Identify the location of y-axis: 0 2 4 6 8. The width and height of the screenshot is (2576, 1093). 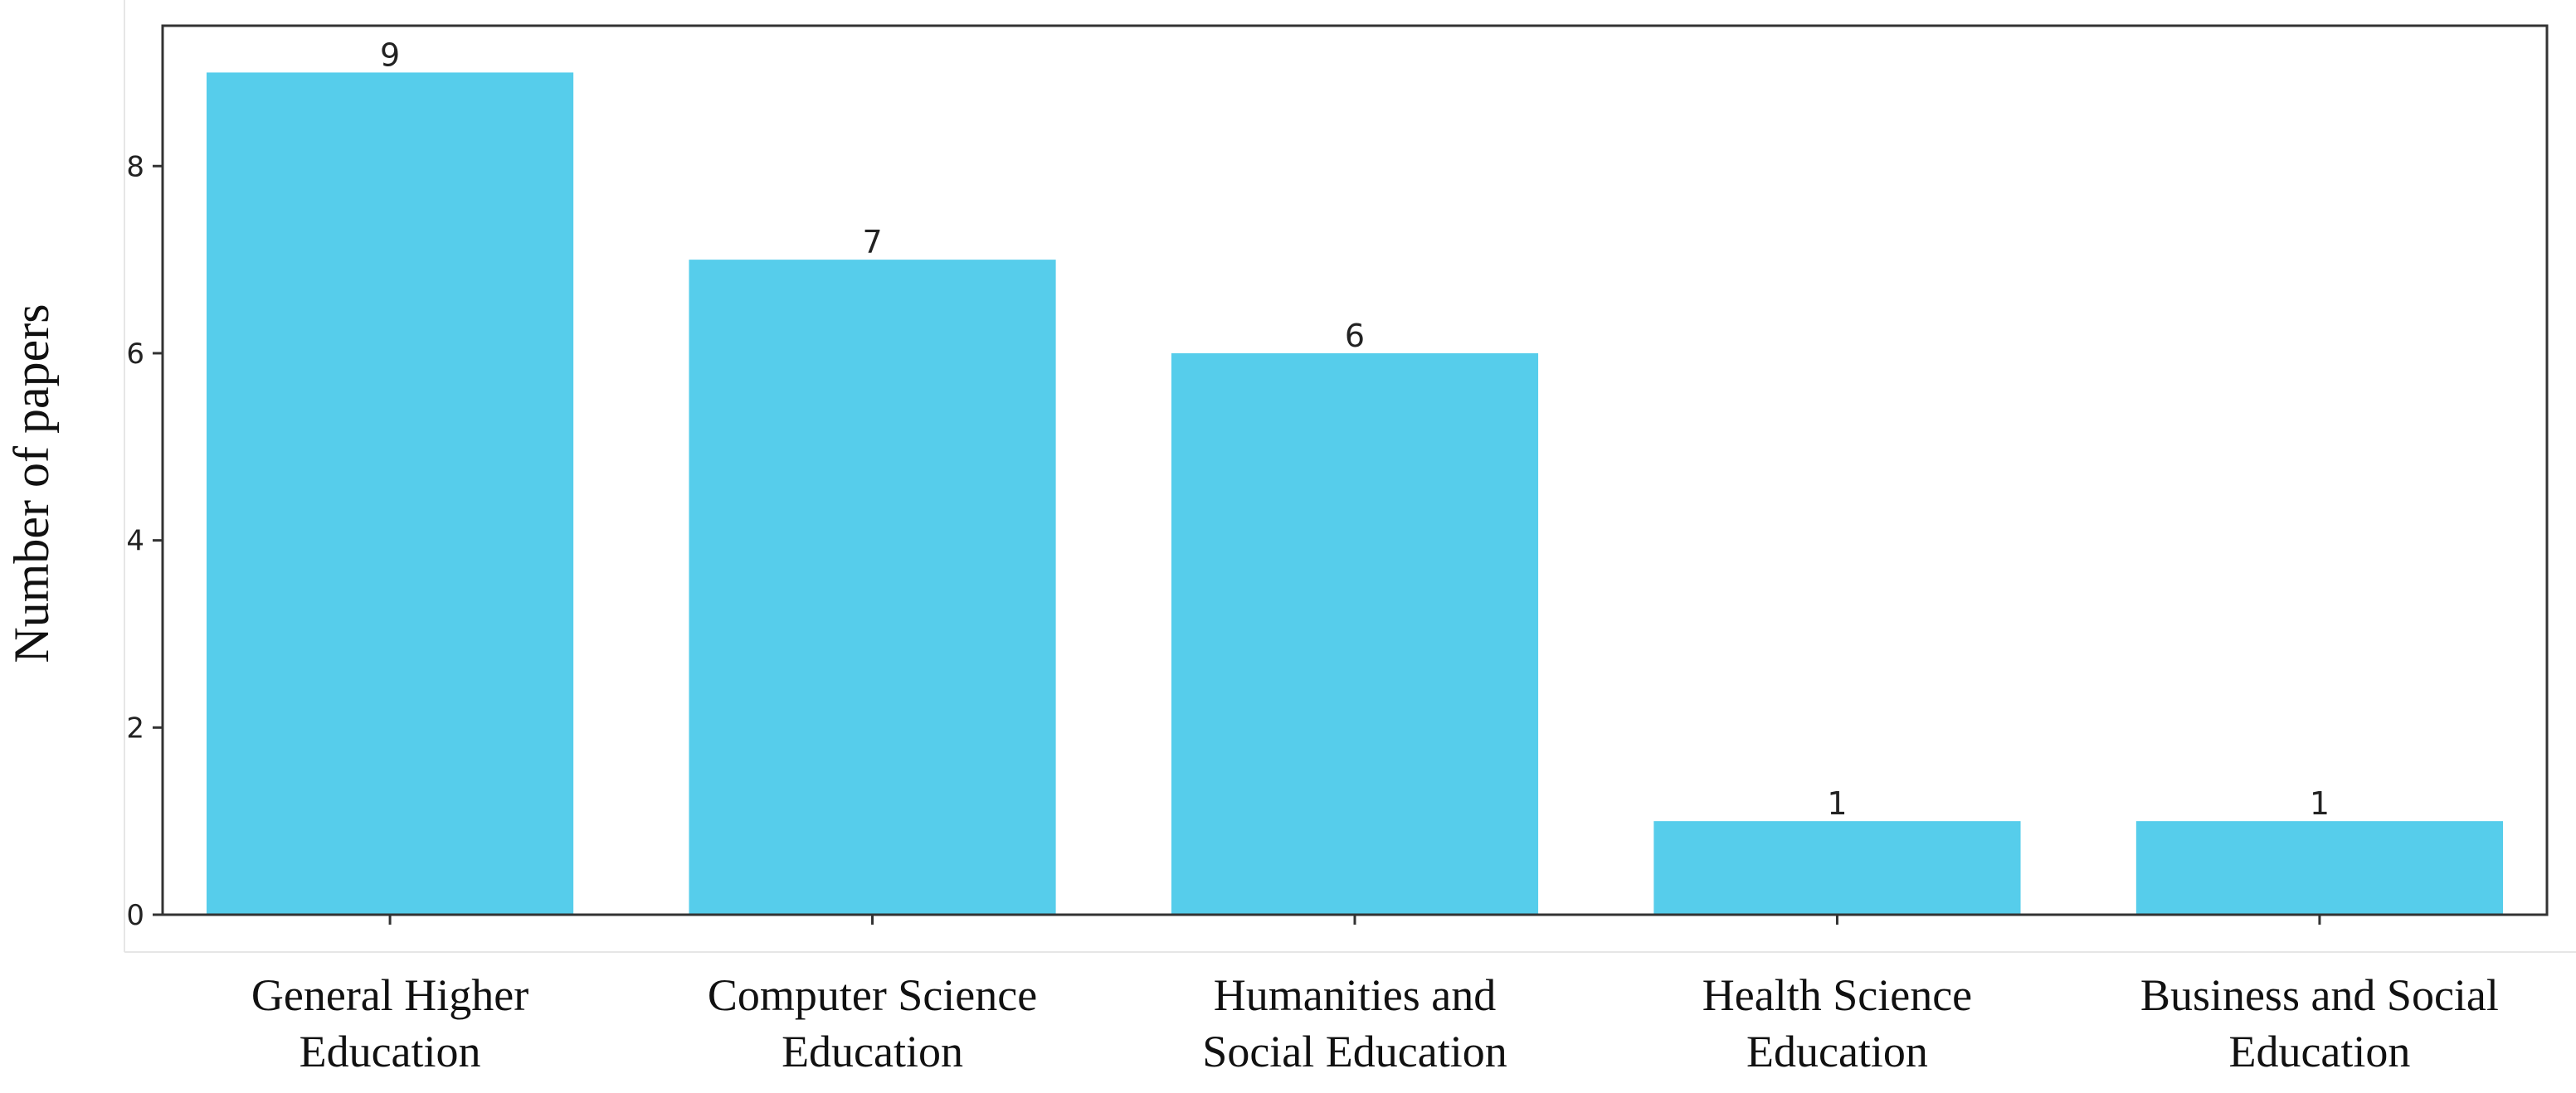
(144, 541).